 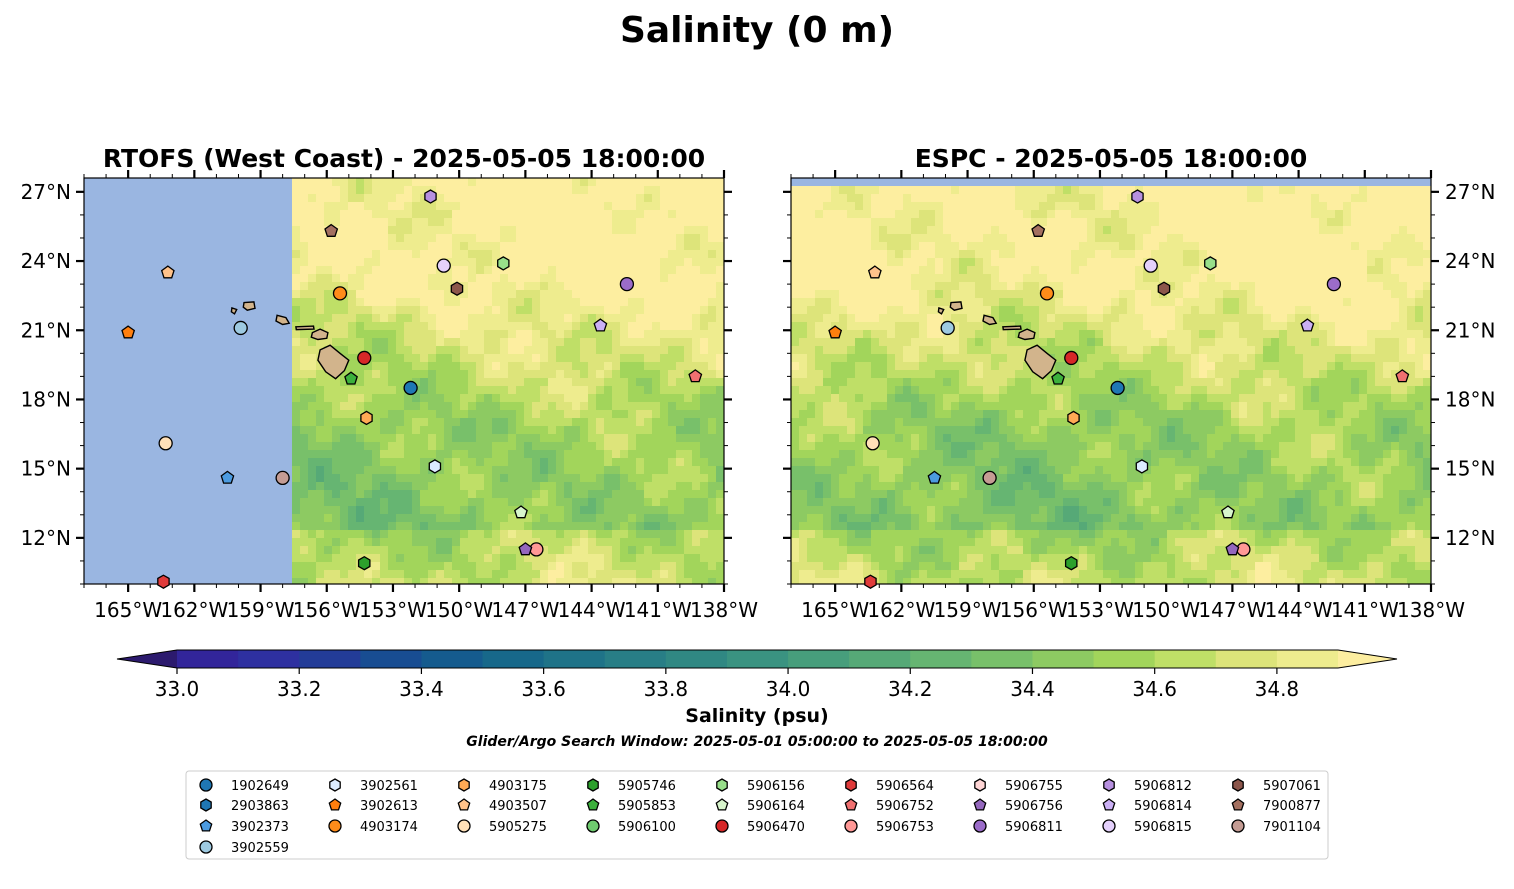 What do you see at coordinates (1292, 827) in the screenshot?
I see `legend-label: 7901104` at bounding box center [1292, 827].